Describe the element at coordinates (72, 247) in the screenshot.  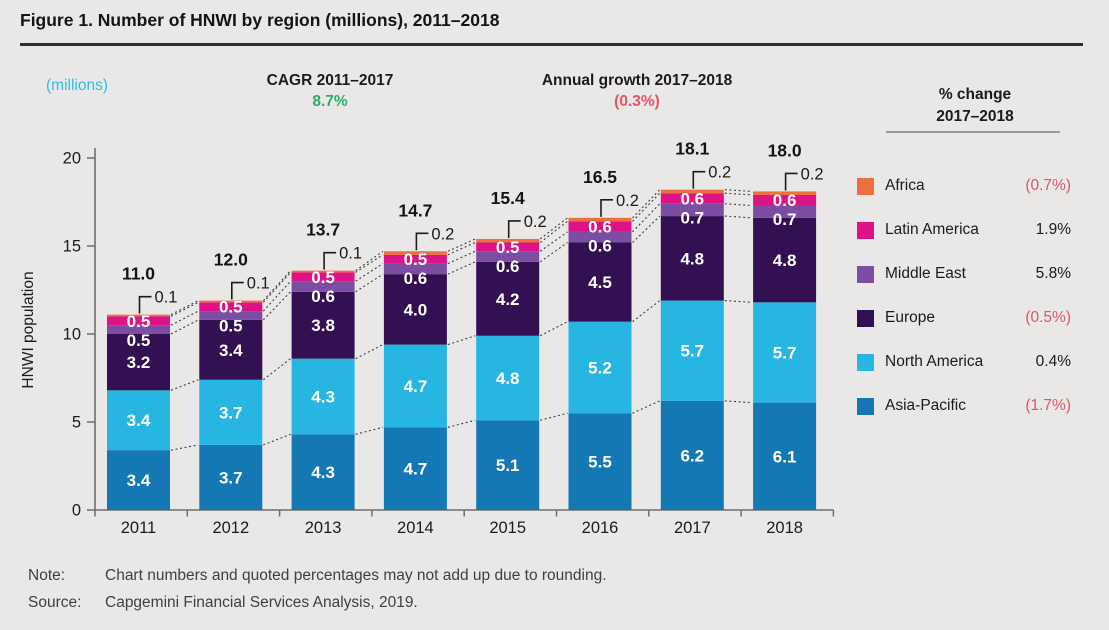
I see `y-tick-label: 15` at that location.